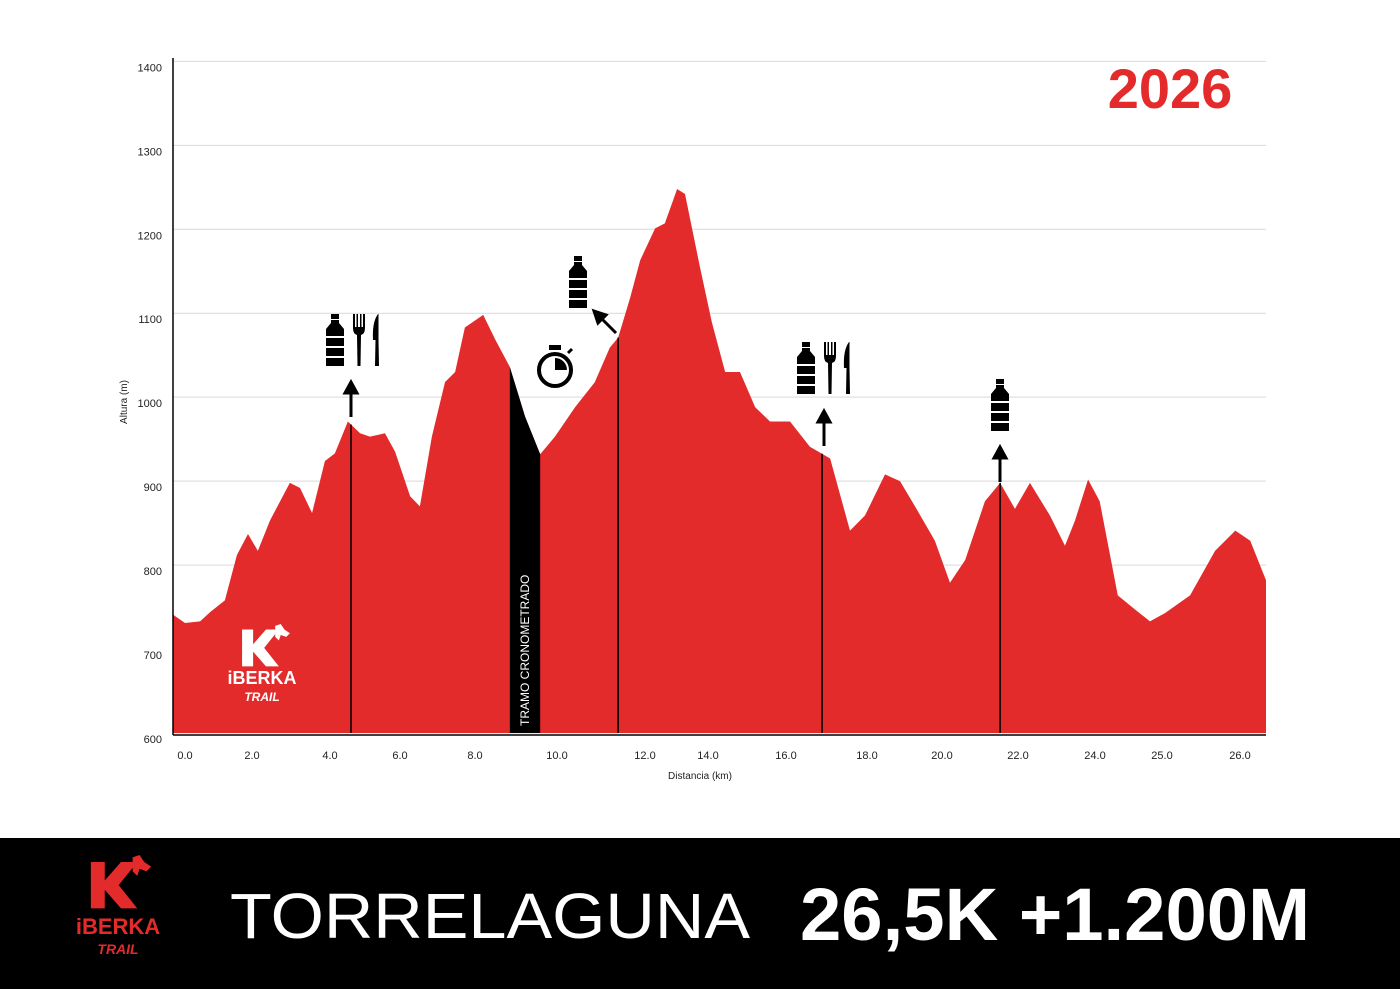 This screenshot has width=1400, height=989. Describe the element at coordinates (399, 756) in the screenshot. I see `x-tick-label: 6.0` at that location.